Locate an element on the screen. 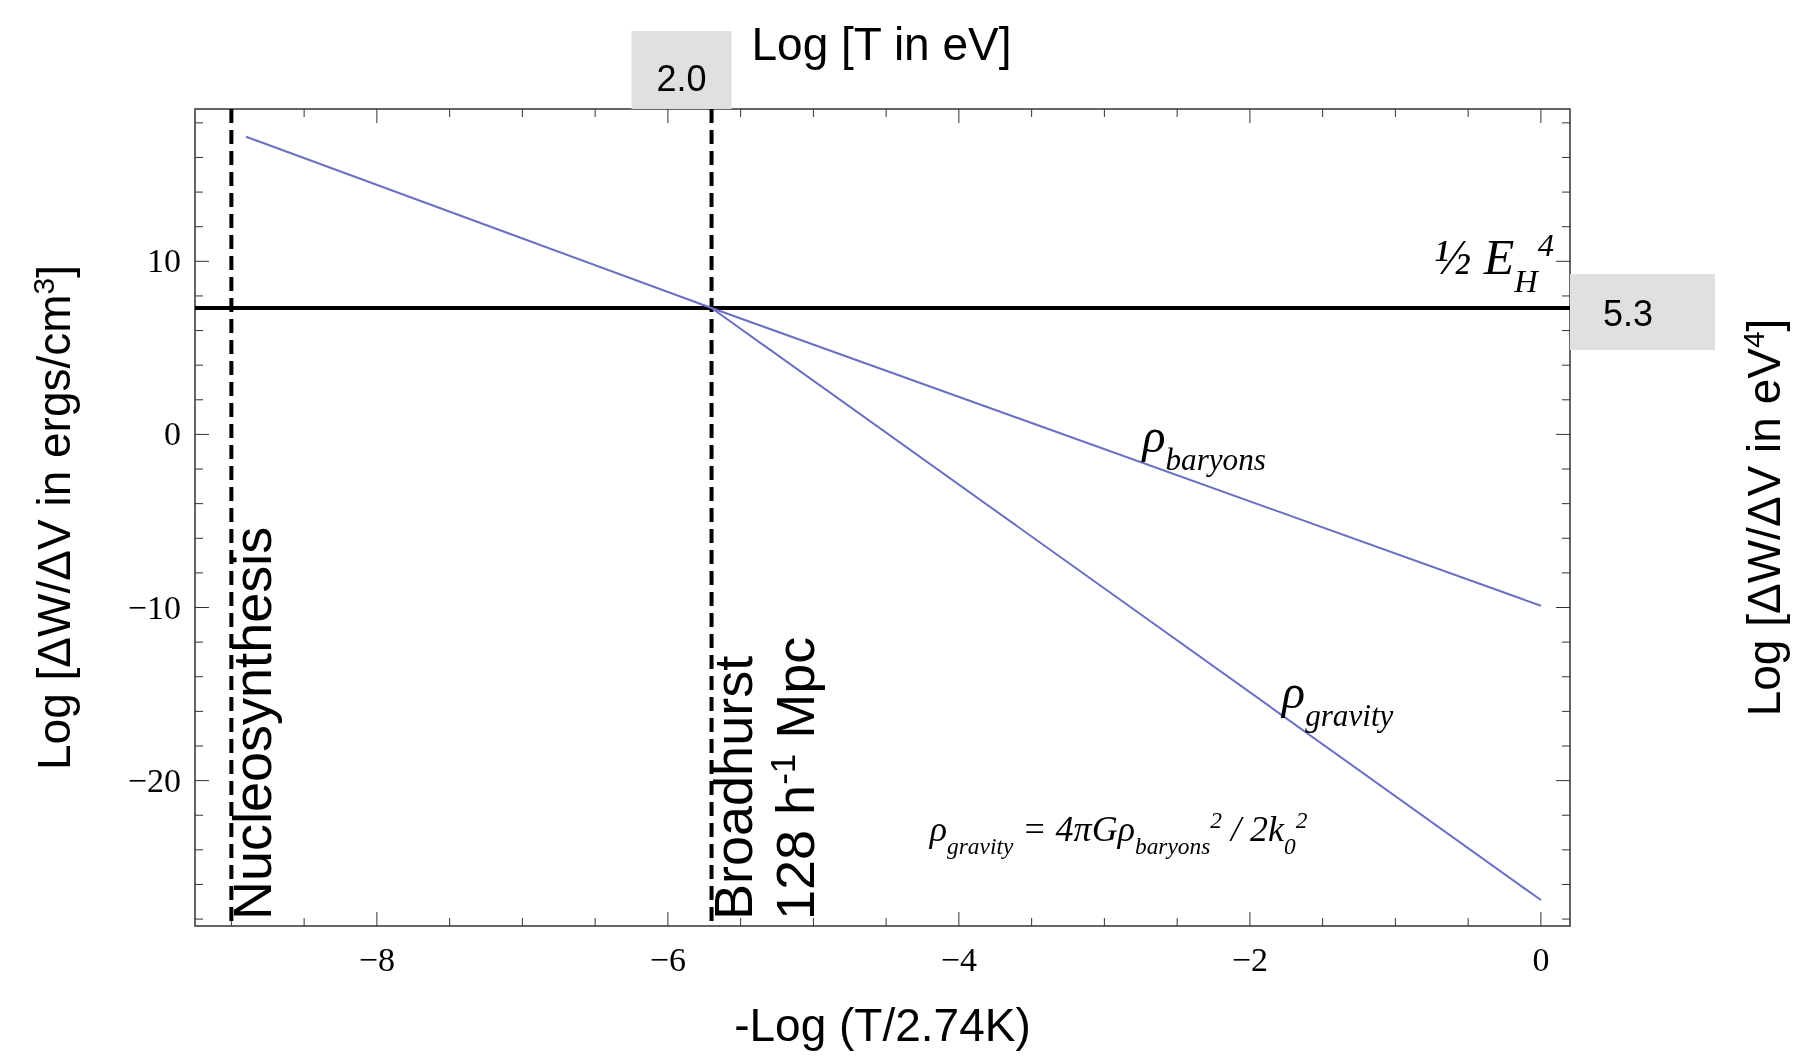 This screenshot has height=1057, width=1809. x-axis-title: -Log (T/2.74K) is located at coordinates (882, 1025).